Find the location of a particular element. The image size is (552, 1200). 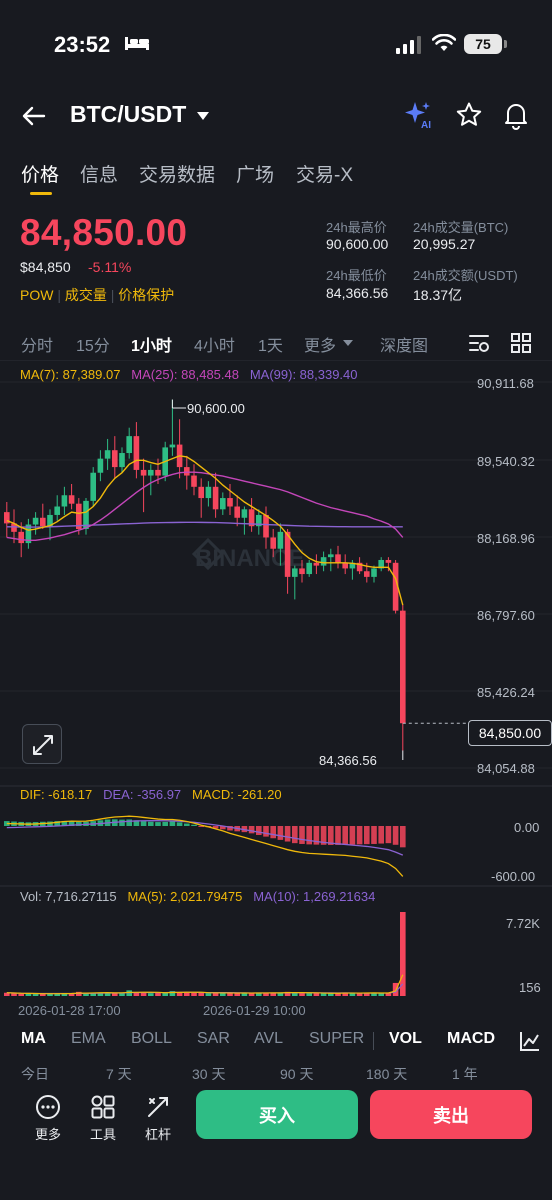

indicator-super: SUPER is located at coordinates (337, 1038).